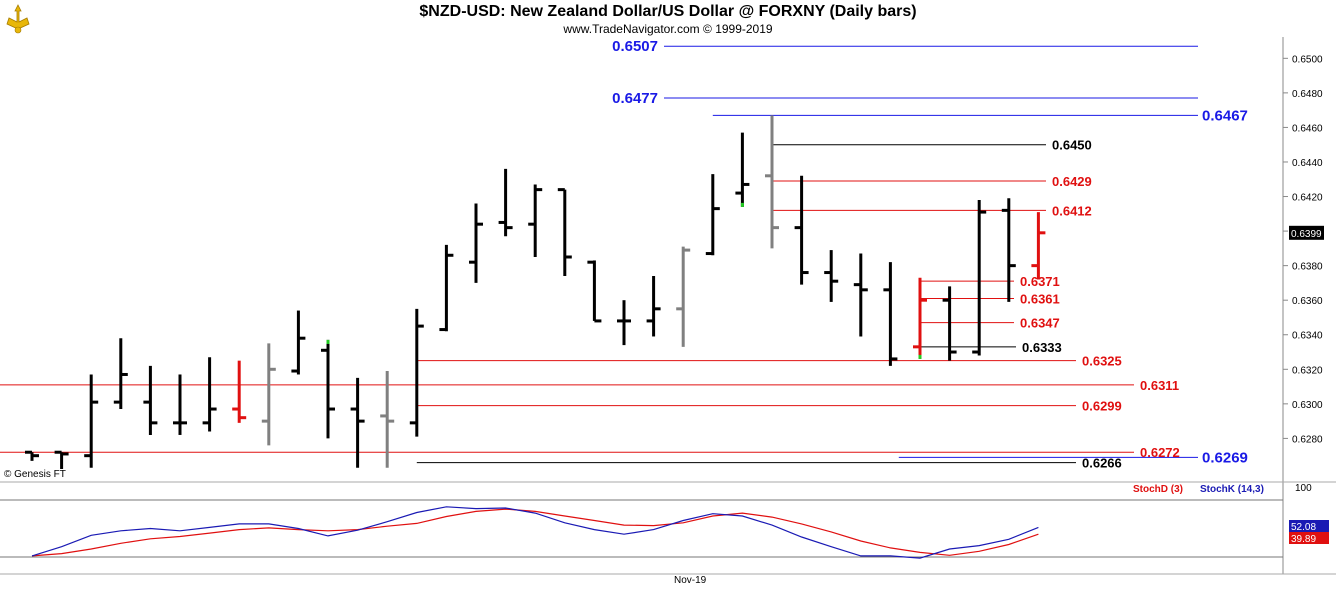  What do you see at coordinates (690, 580) in the screenshot?
I see `x-axis-date-label: Nov-19` at bounding box center [690, 580].